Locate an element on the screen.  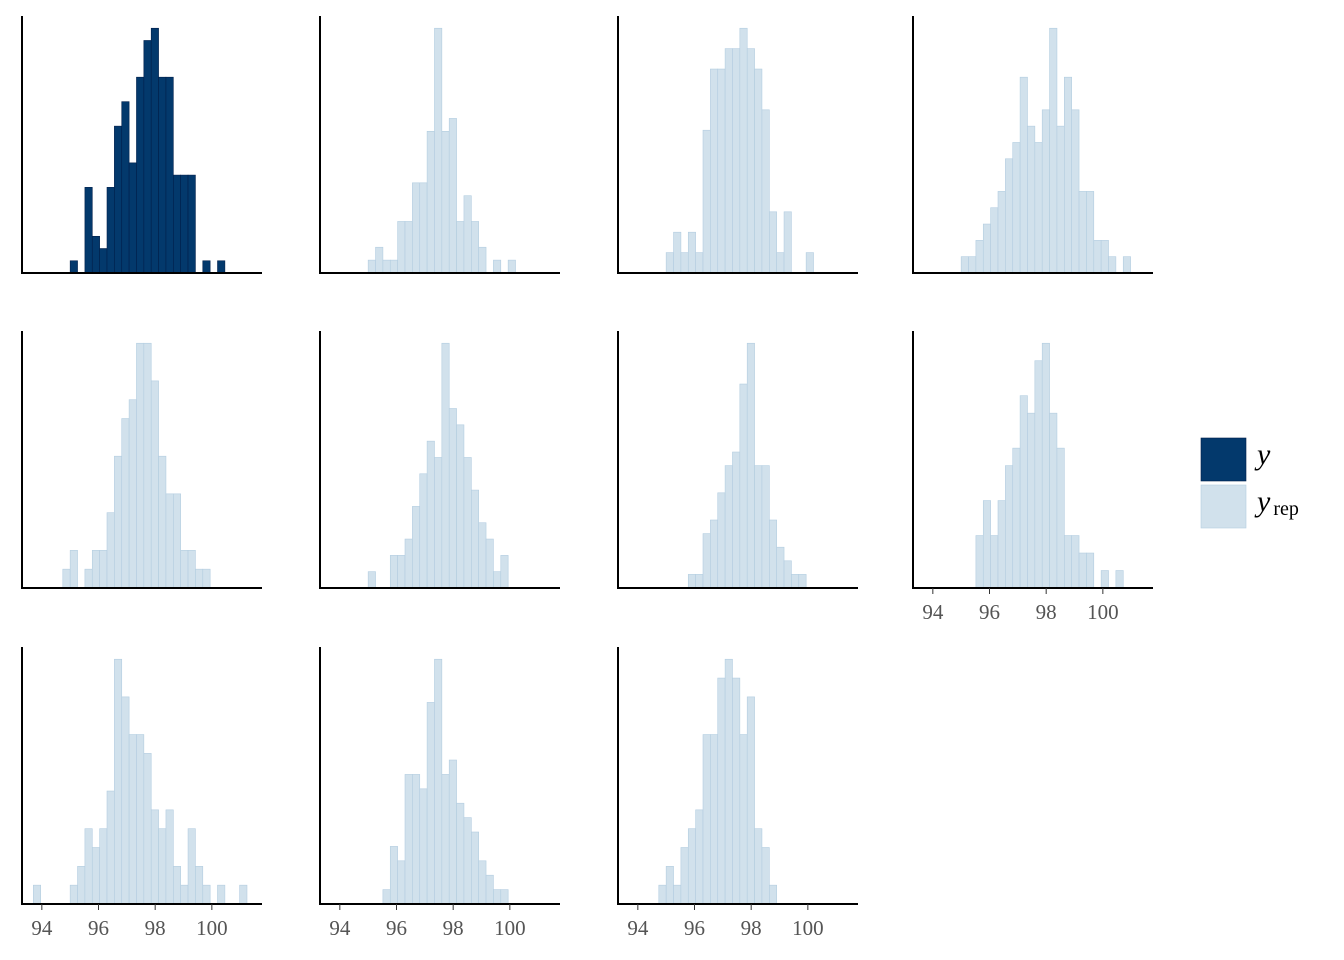
x-tick-label: 100 is located at coordinates (212, 928).